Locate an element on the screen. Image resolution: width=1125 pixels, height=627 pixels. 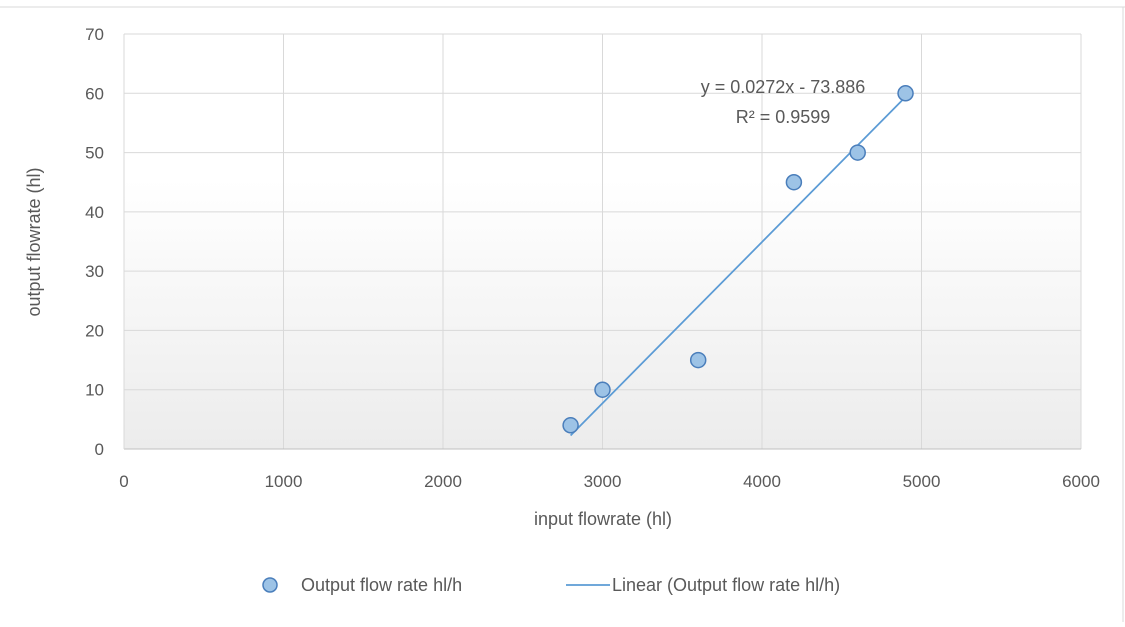
y-tick-label: 70 is located at coordinates (94, 34).